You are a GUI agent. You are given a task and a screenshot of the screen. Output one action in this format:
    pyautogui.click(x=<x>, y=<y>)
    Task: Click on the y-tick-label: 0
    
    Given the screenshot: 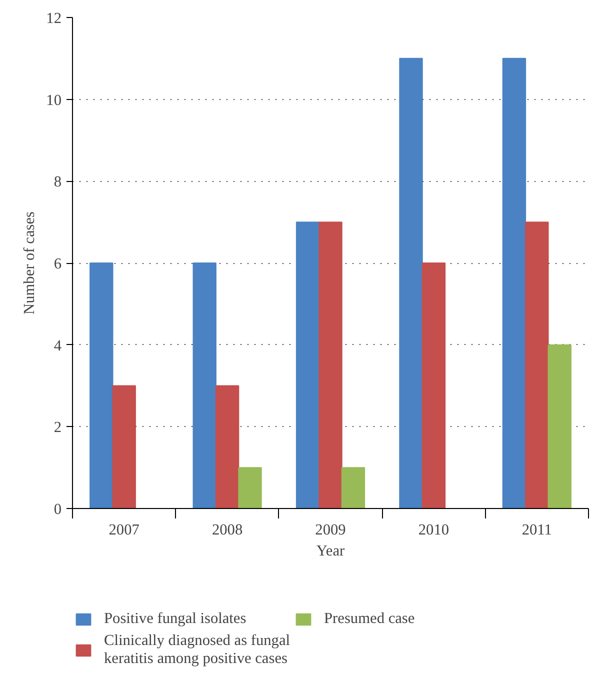 What is the action you would take?
    pyautogui.click(x=58, y=509)
    